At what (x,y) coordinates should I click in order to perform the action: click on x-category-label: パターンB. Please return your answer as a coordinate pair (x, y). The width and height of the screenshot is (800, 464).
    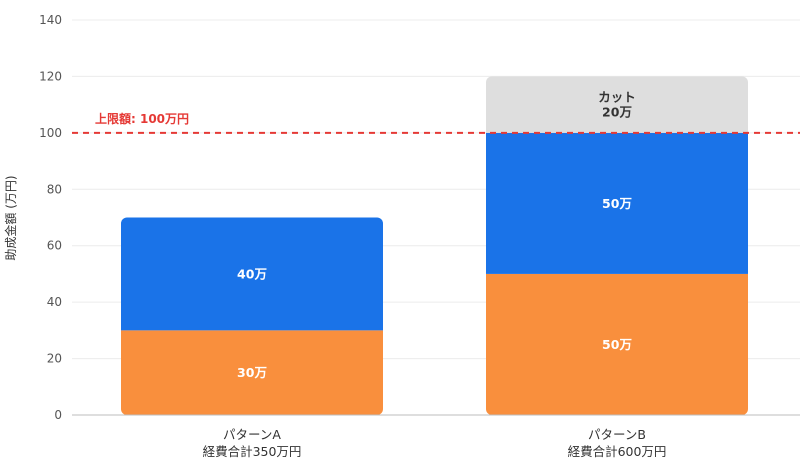
    Looking at the image, I should click on (617, 434).